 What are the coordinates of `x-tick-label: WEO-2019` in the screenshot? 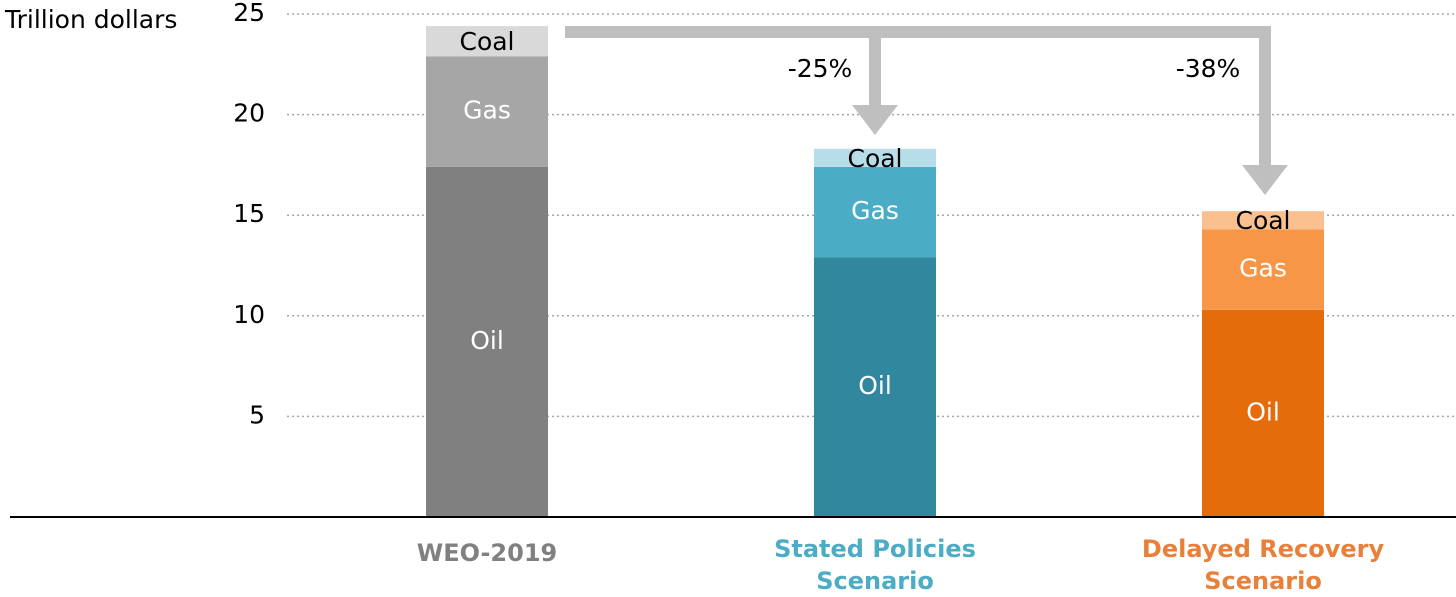 It's located at (487, 553).